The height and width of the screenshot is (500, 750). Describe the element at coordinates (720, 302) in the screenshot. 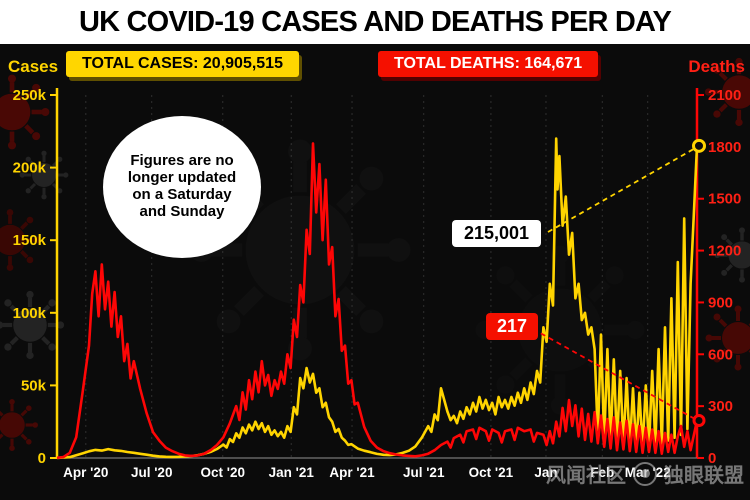

I see `deaths-tick-label: 900` at that location.